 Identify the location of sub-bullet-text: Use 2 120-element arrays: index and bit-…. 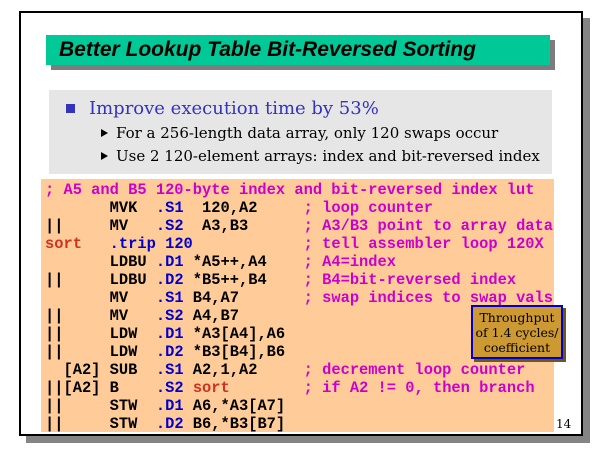
(328, 156).